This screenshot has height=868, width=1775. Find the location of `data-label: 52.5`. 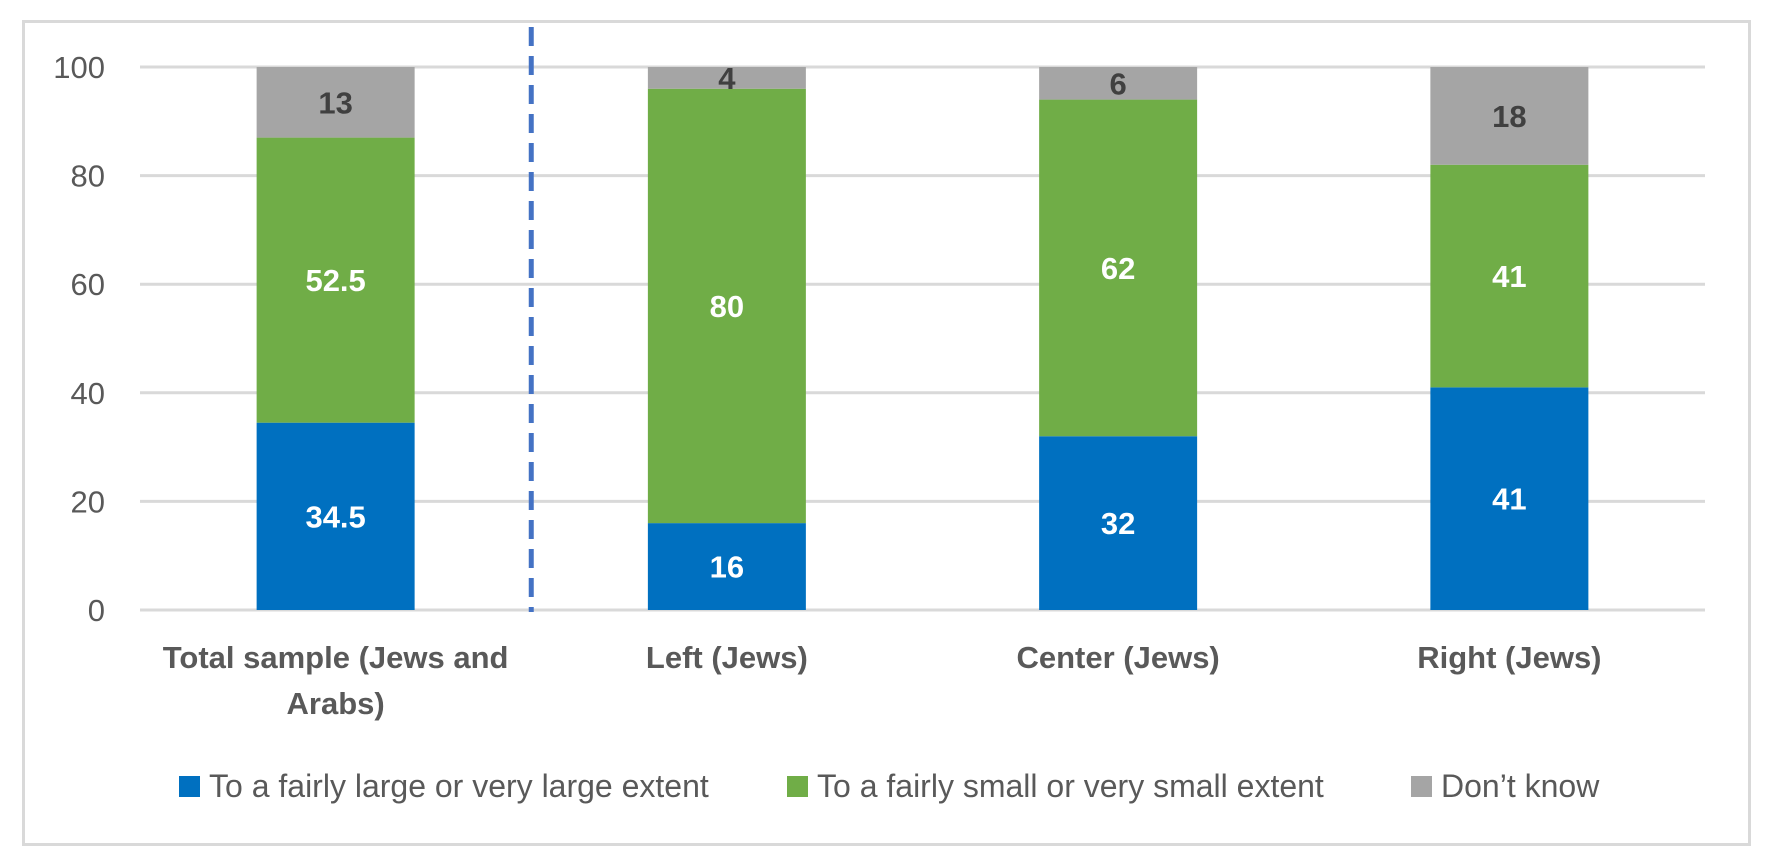

data-label: 52.5 is located at coordinates (335, 280).